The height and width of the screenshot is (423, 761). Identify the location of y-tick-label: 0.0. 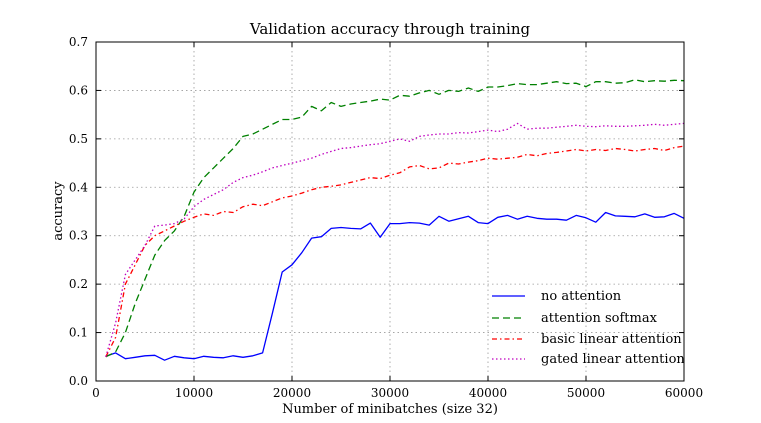
(78, 381).